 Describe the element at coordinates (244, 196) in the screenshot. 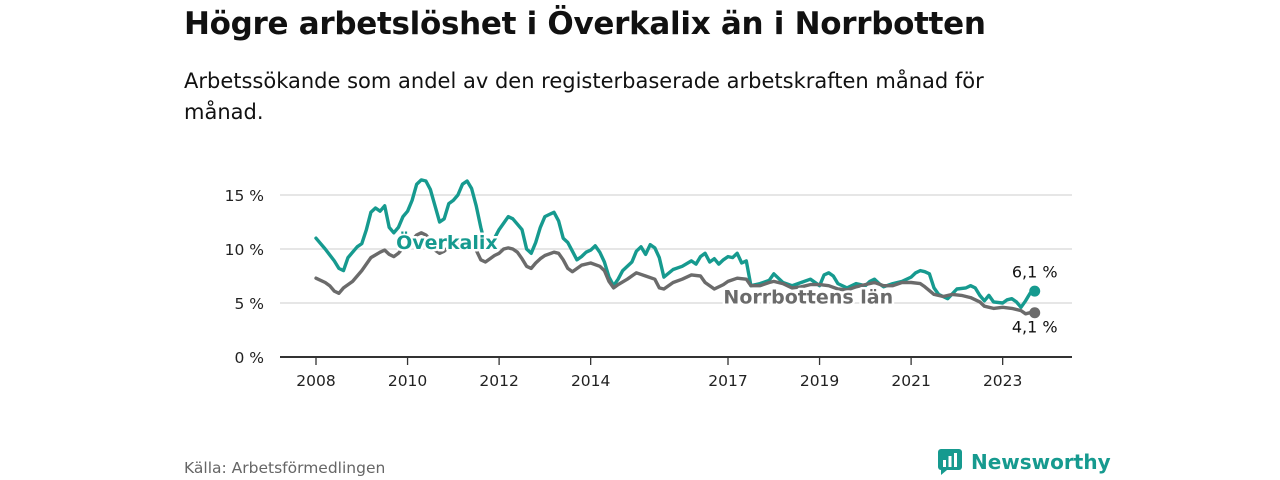

I see `y-tick-label: 15 %` at that location.